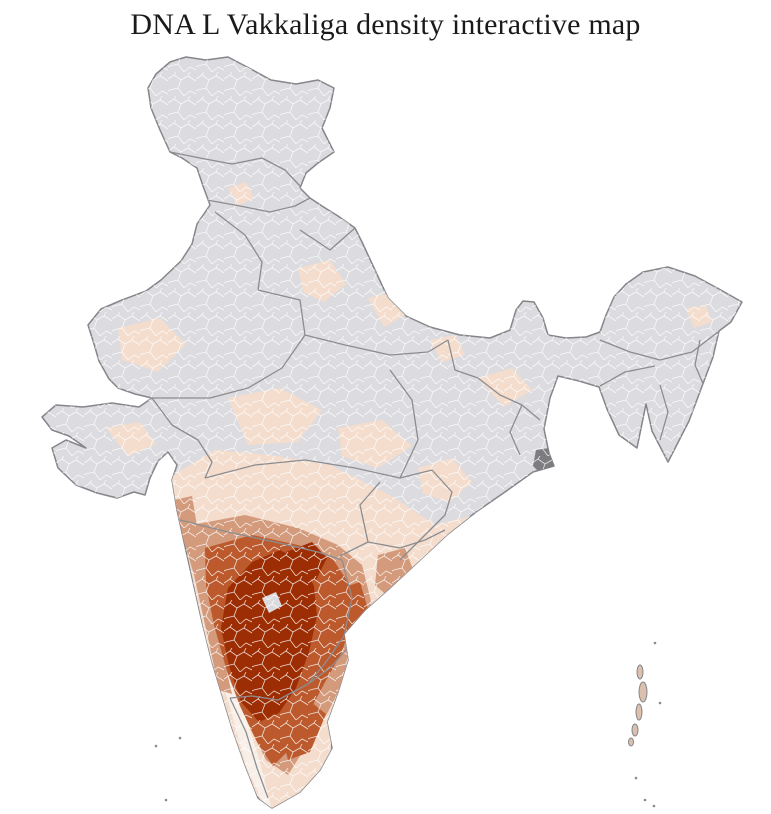  I want to click on island-andaman-islet, so click(631, 742).